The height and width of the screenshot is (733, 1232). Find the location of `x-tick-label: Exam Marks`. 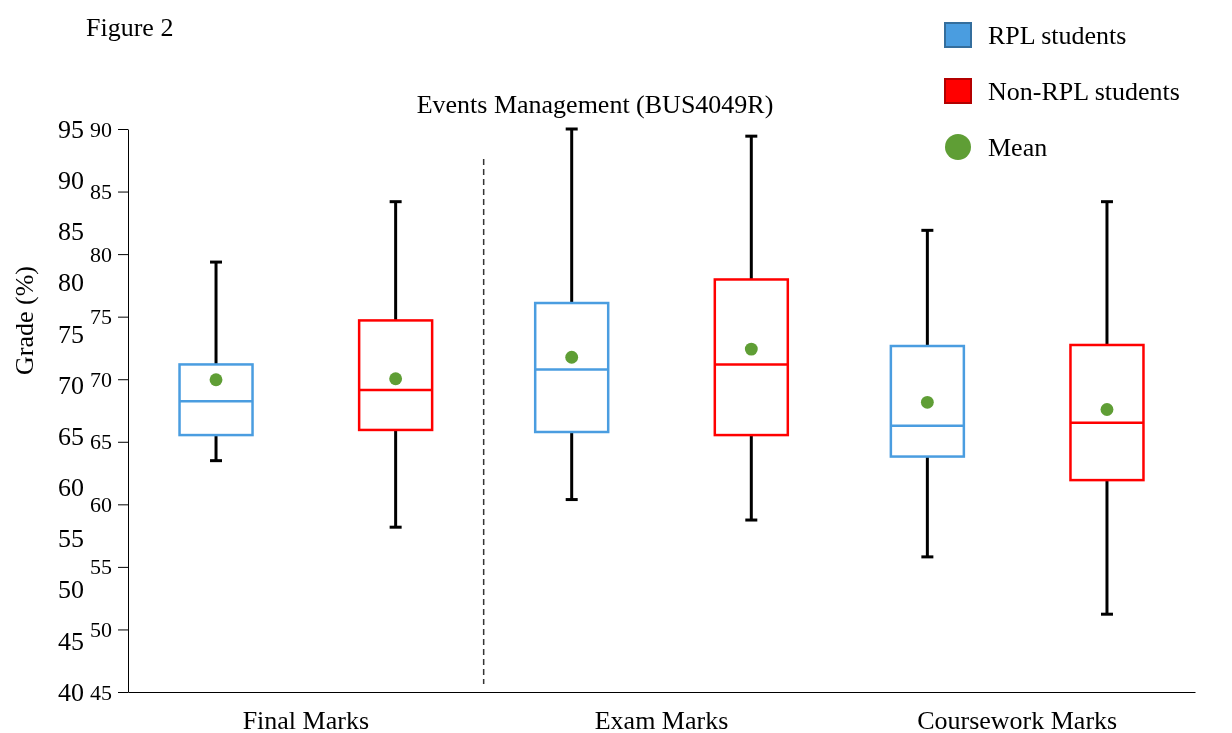

x-tick-label: Exam Marks is located at coordinates (661, 719).